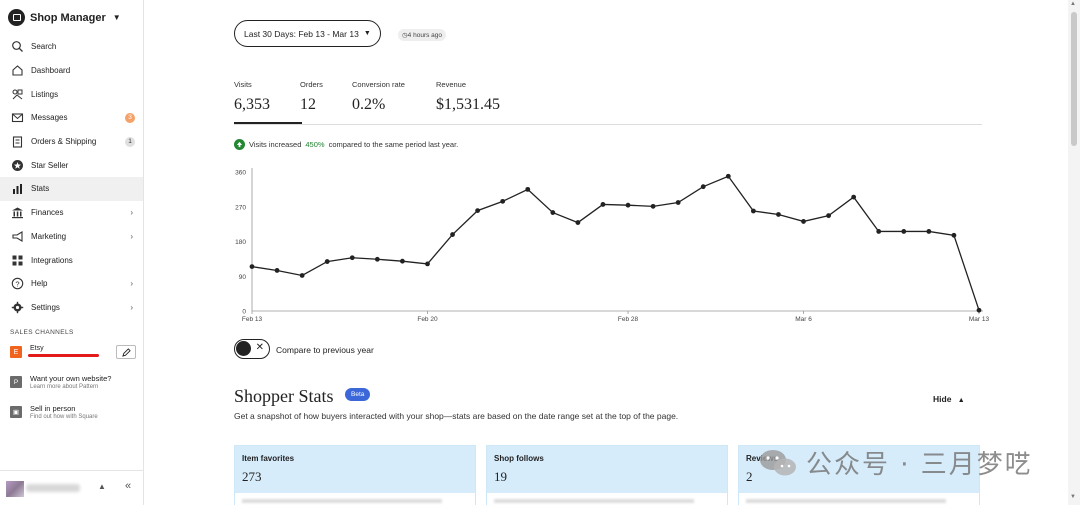 This screenshot has height=505, width=1080. Describe the element at coordinates (607, 475) in the screenshot. I see `card-shop-follows: Shop follows 19` at that location.